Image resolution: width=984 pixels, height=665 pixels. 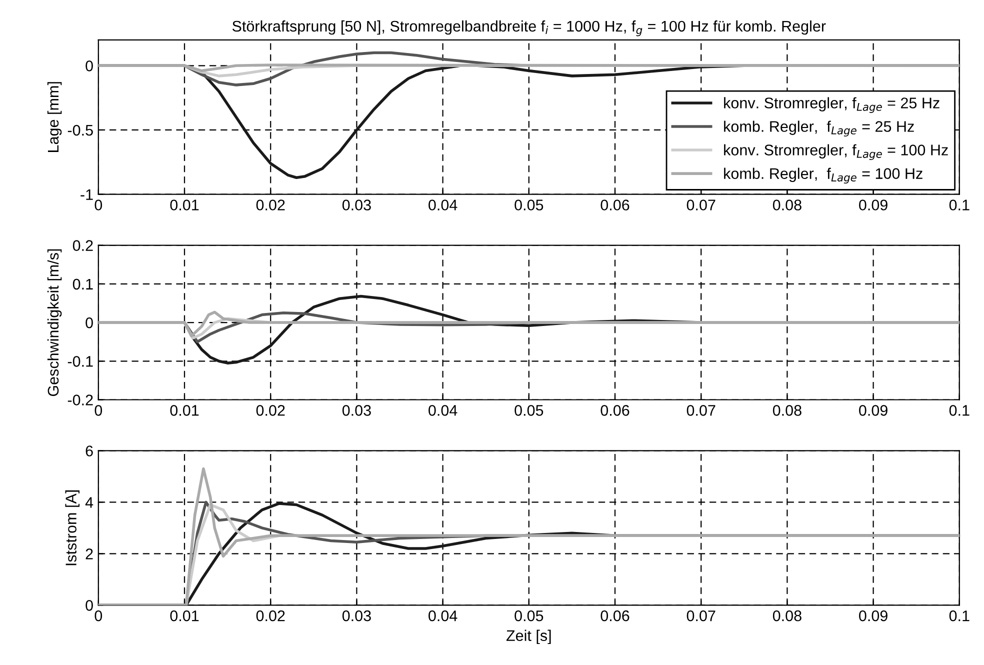 I want to click on y-tick-label: 0.1, so click(x=82, y=284).